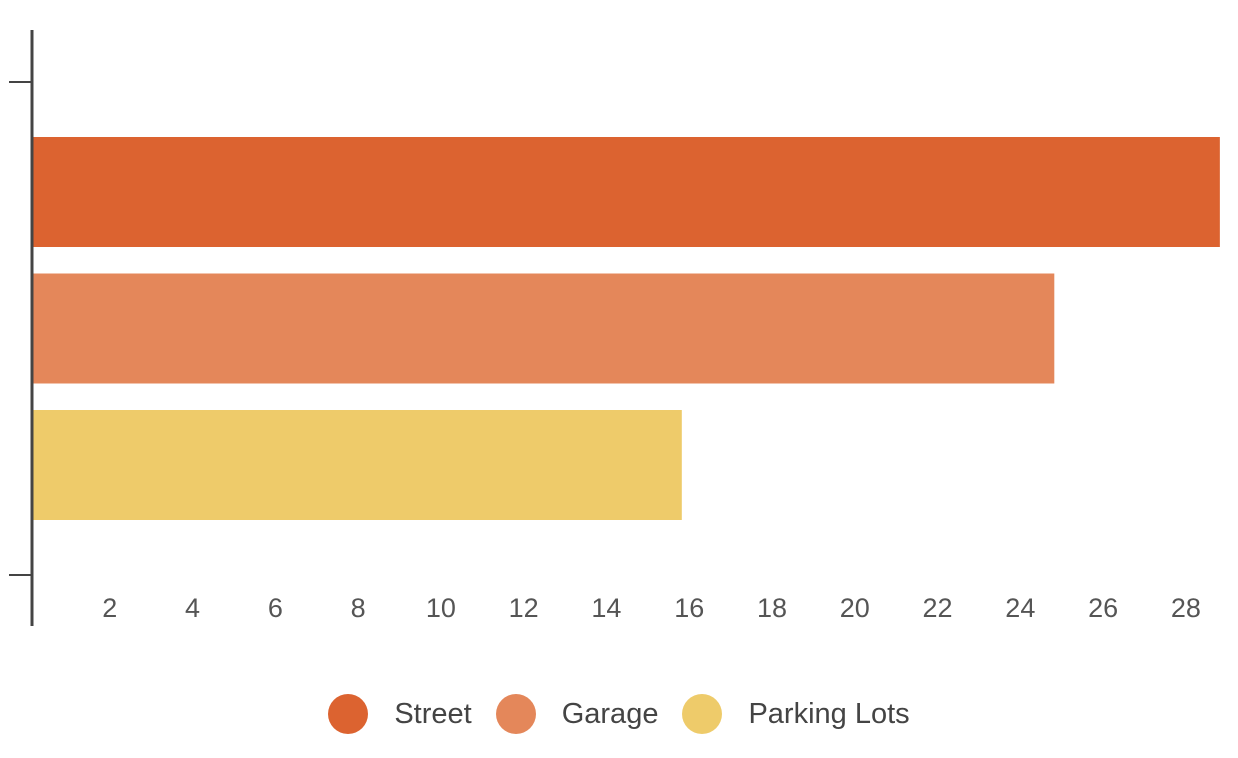  I want to click on bar-street, so click(626, 192).